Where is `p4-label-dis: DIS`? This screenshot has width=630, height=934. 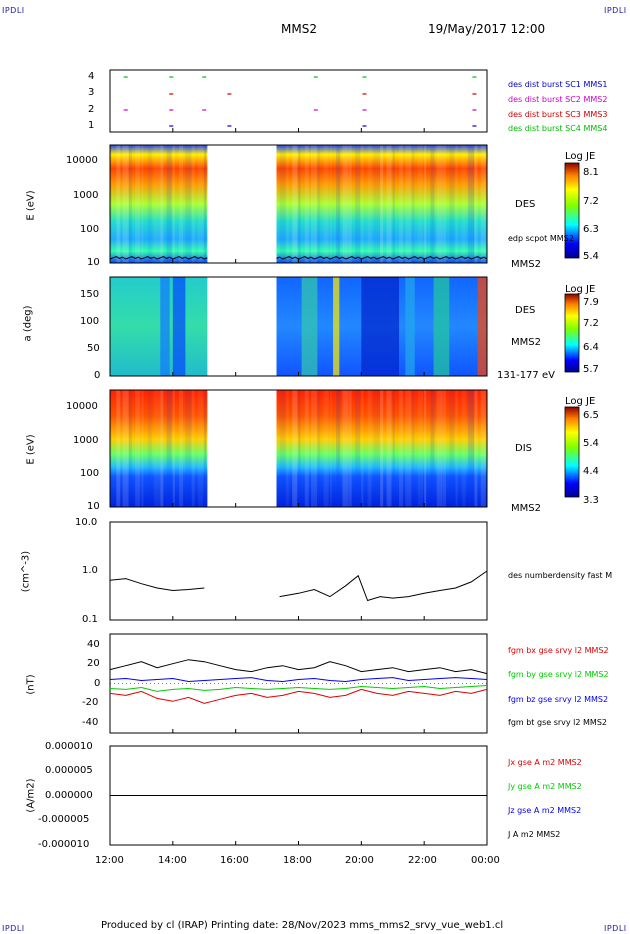
p4-label-dis: DIS is located at coordinates (523, 448).